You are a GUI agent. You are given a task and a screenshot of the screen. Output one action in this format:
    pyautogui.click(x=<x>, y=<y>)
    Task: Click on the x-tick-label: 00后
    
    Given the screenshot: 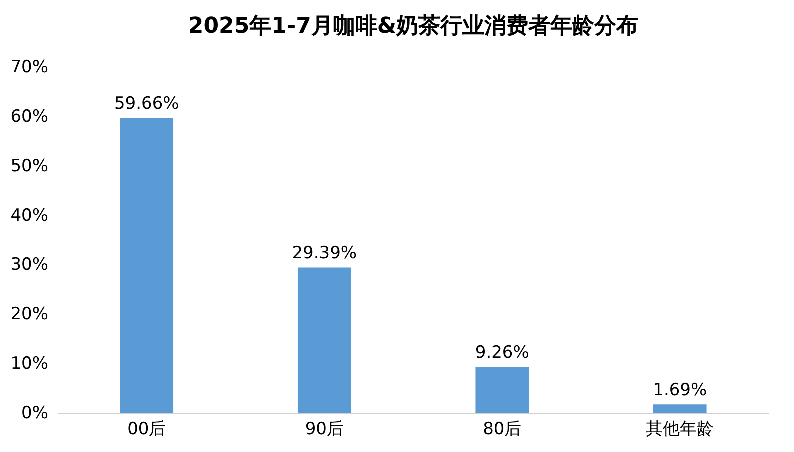 What is the action you would take?
    pyautogui.click(x=147, y=430)
    